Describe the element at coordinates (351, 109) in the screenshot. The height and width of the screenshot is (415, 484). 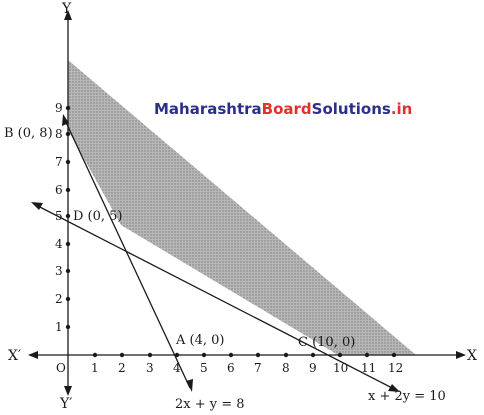
I see `watermark-part3: Solutions` at that location.